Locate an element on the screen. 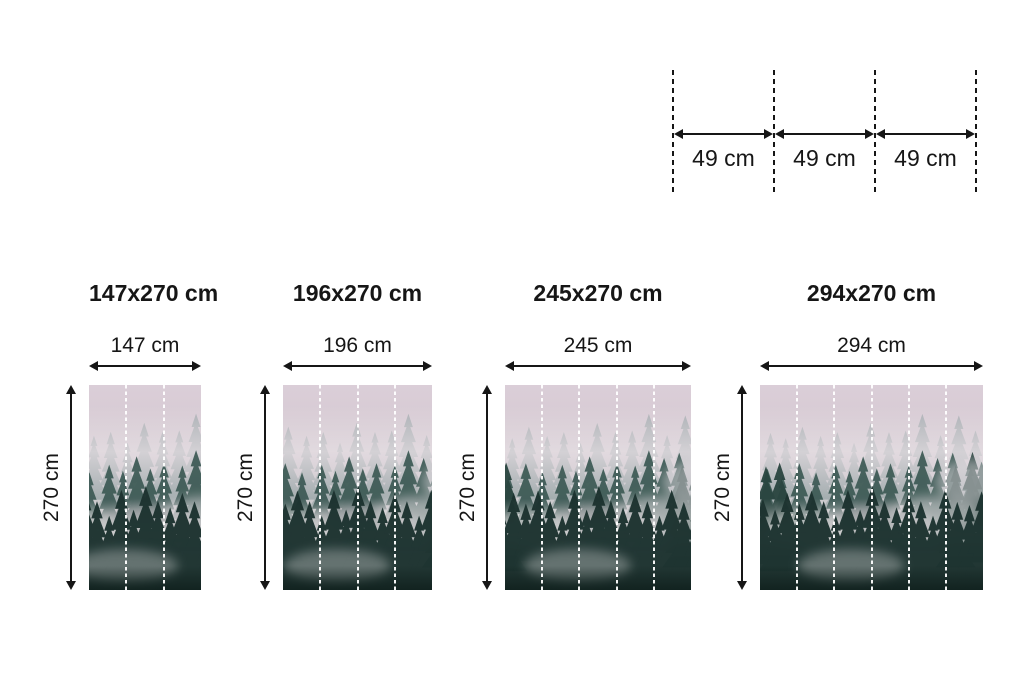 The width and height of the screenshot is (1024, 680). width-dimension-label: 294 cm is located at coordinates (871, 345).